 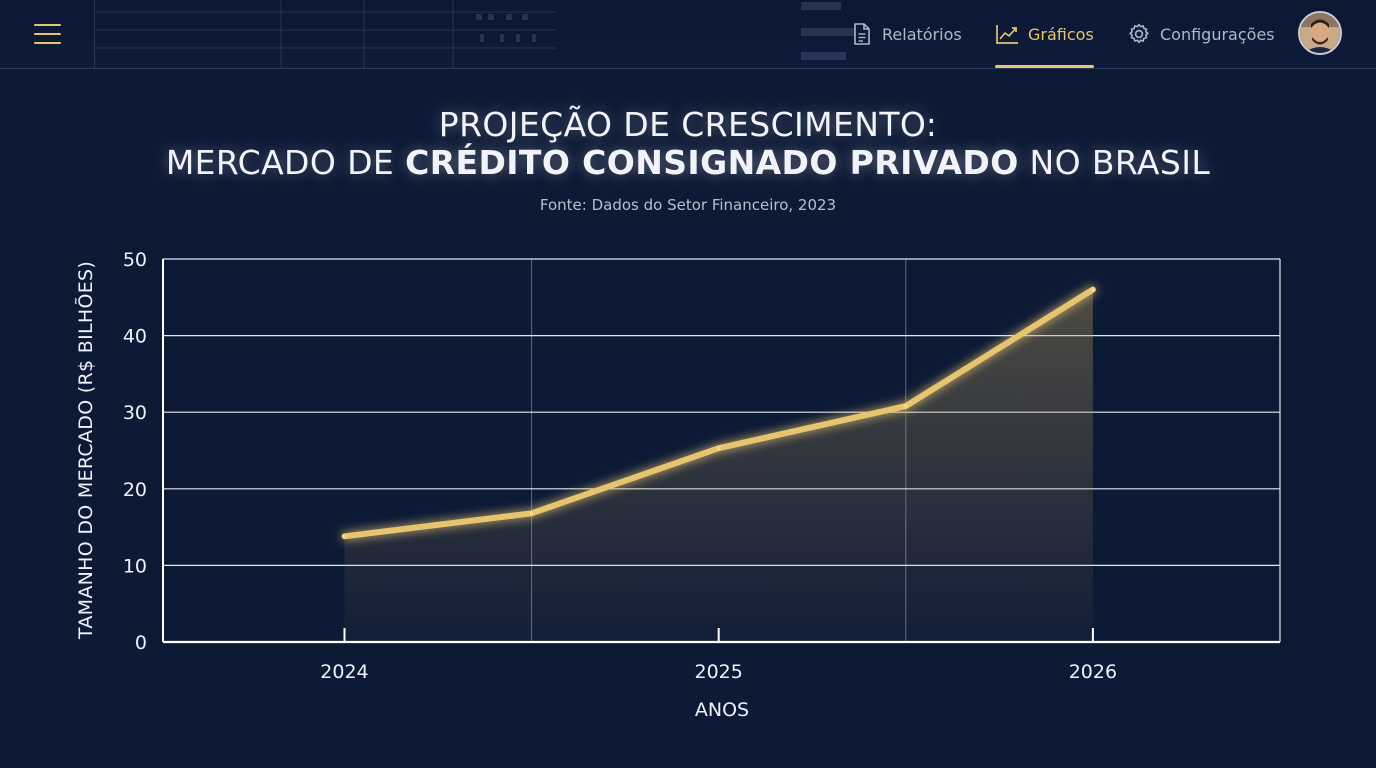 I want to click on y-tick-label: 20, so click(x=135, y=490).